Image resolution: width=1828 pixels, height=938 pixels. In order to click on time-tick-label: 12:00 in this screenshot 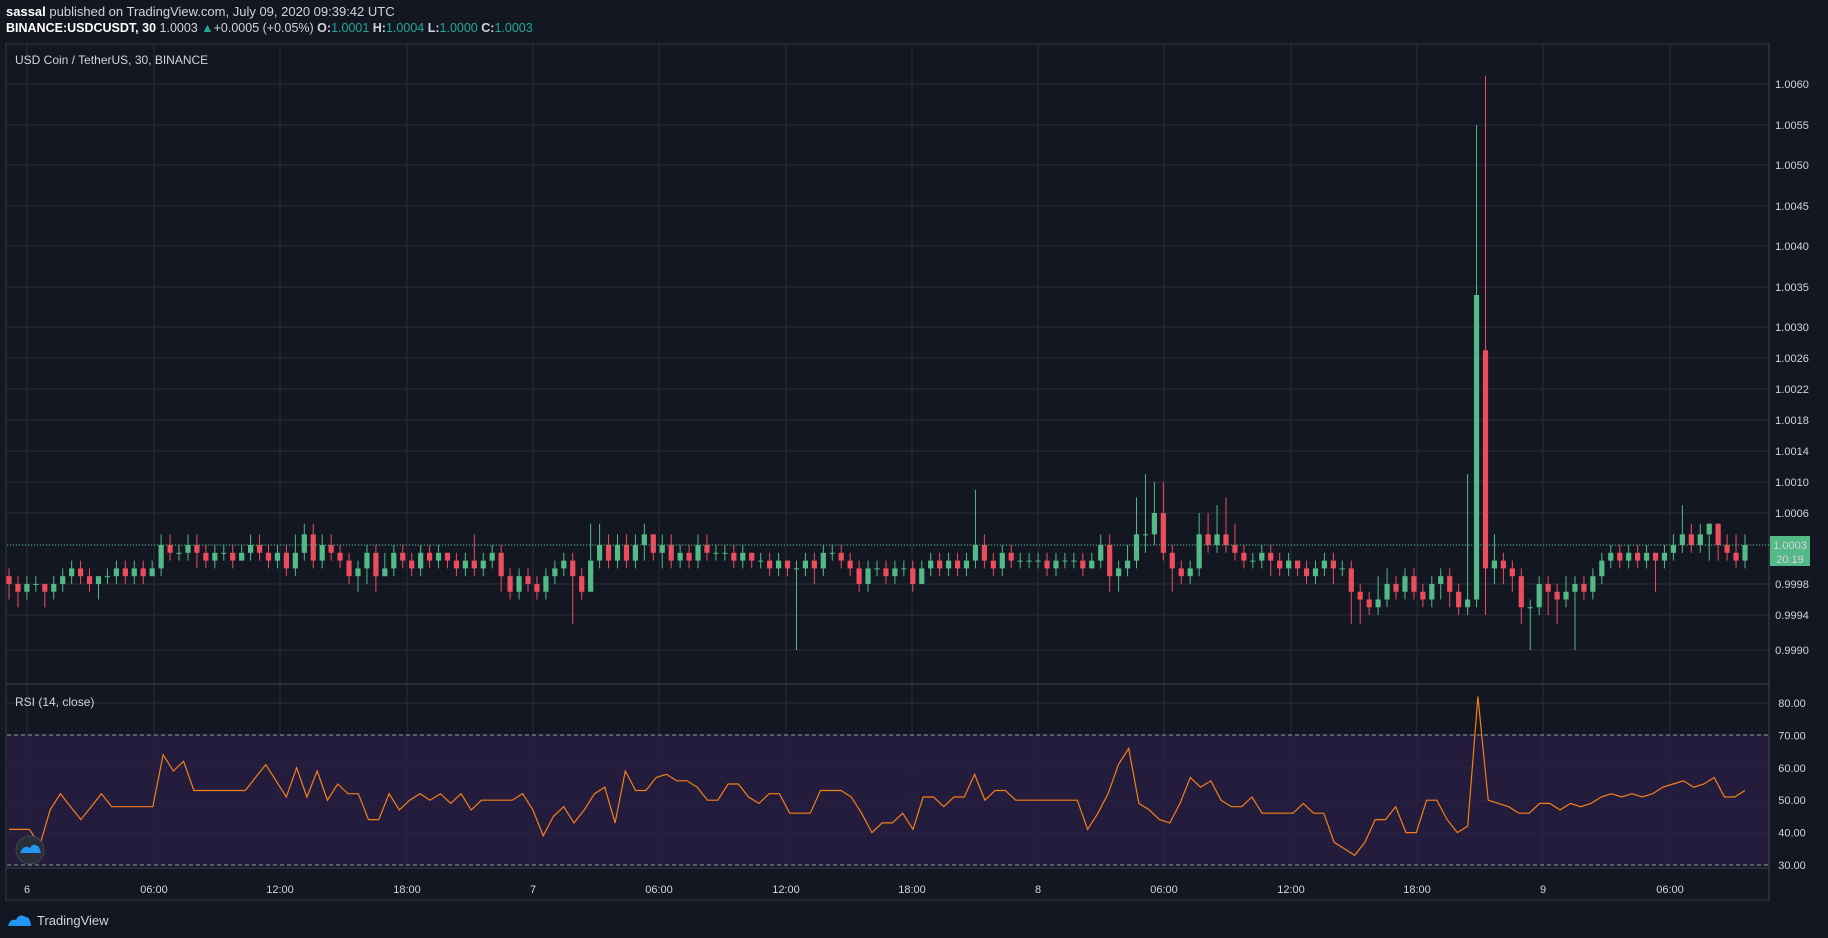, I will do `click(1291, 890)`.